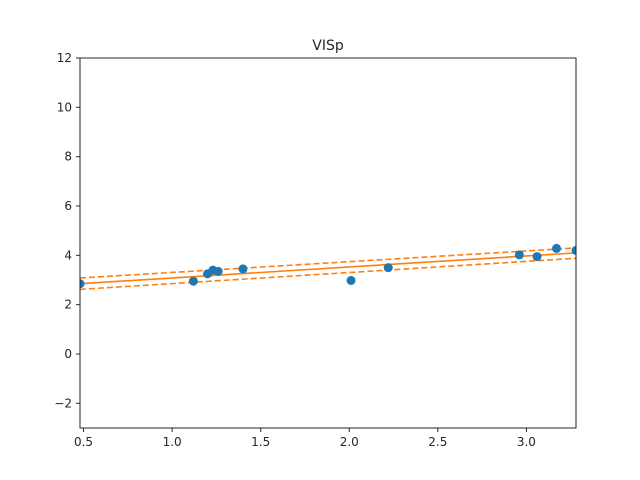 The width and height of the screenshot is (640, 480). I want to click on y-tick-label: 0, so click(68, 354).